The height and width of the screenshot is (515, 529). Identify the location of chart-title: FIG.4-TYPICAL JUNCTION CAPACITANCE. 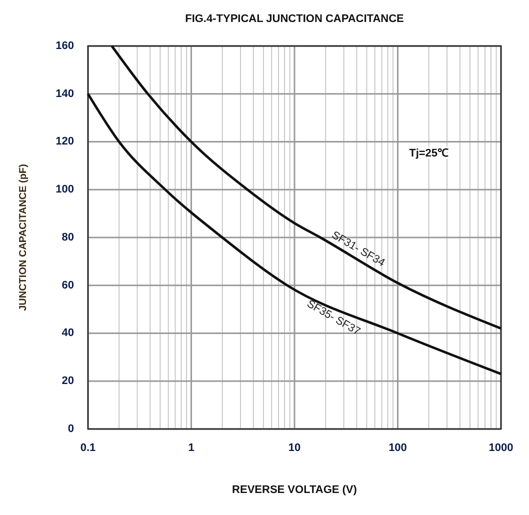
(294, 19).